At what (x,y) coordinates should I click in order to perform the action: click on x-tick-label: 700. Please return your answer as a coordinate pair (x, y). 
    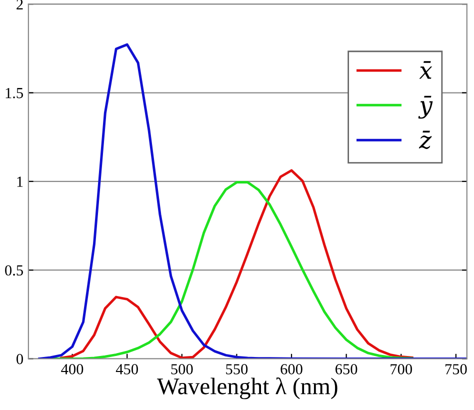
    Looking at the image, I should click on (401, 369).